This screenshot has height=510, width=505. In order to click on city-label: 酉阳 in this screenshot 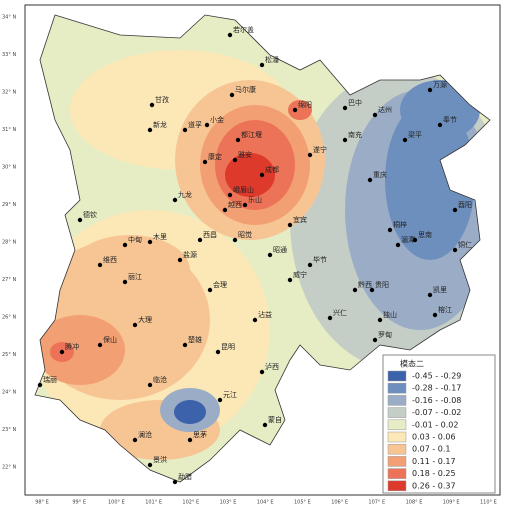, I will do `click(465, 204)`.